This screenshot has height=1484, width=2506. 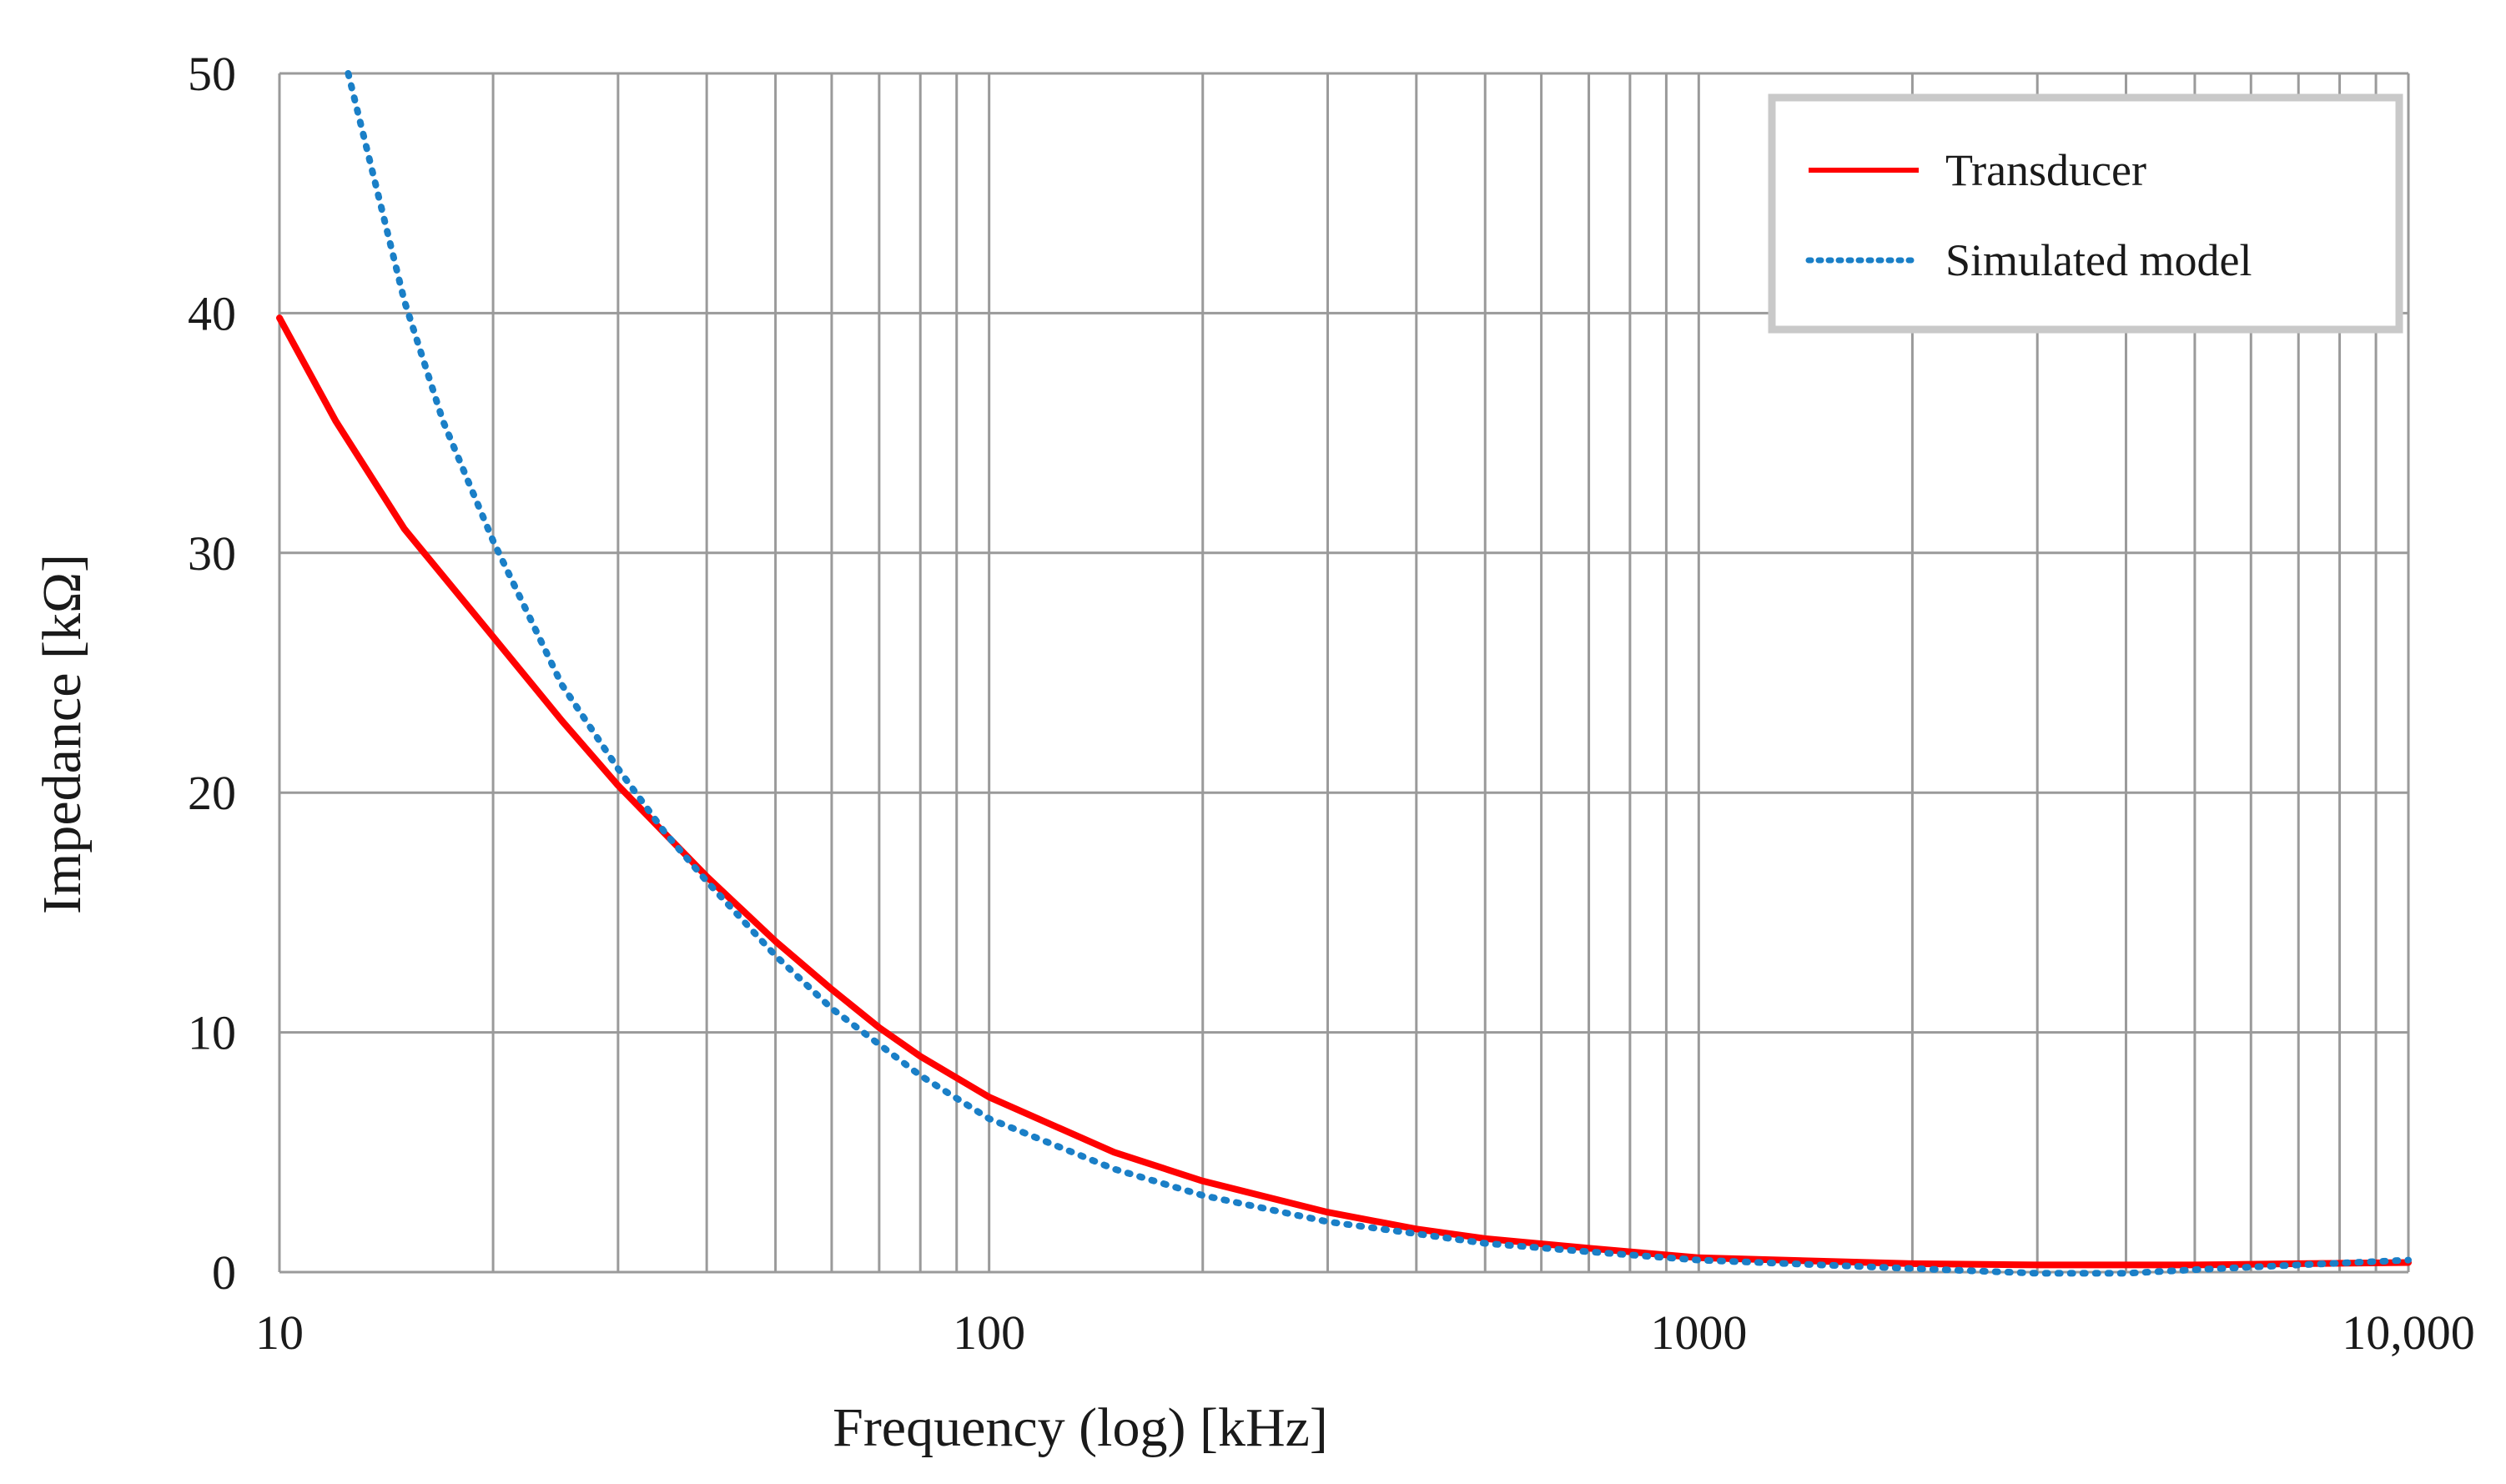 I want to click on x-tick-label: 100, so click(x=989, y=1333).